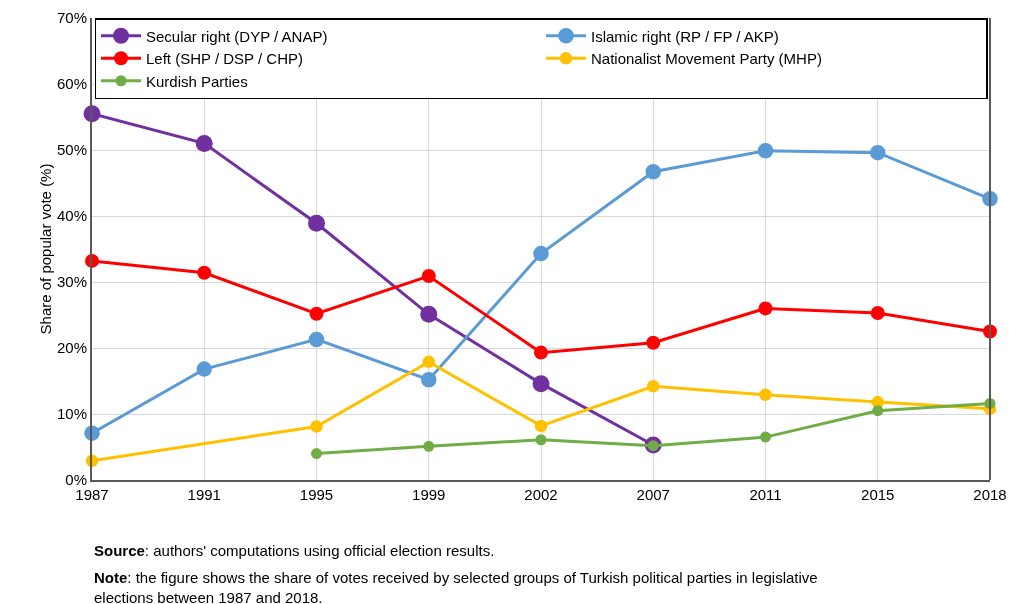 This screenshot has height=604, width=1013. I want to click on x-tick-label: 2007, so click(653, 494).